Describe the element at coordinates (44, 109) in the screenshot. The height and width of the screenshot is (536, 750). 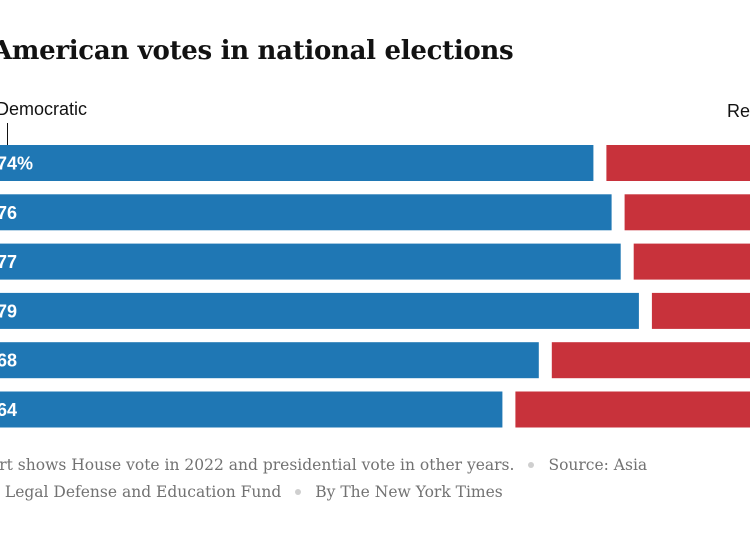
I see `legend-democratic: Democratic` at that location.